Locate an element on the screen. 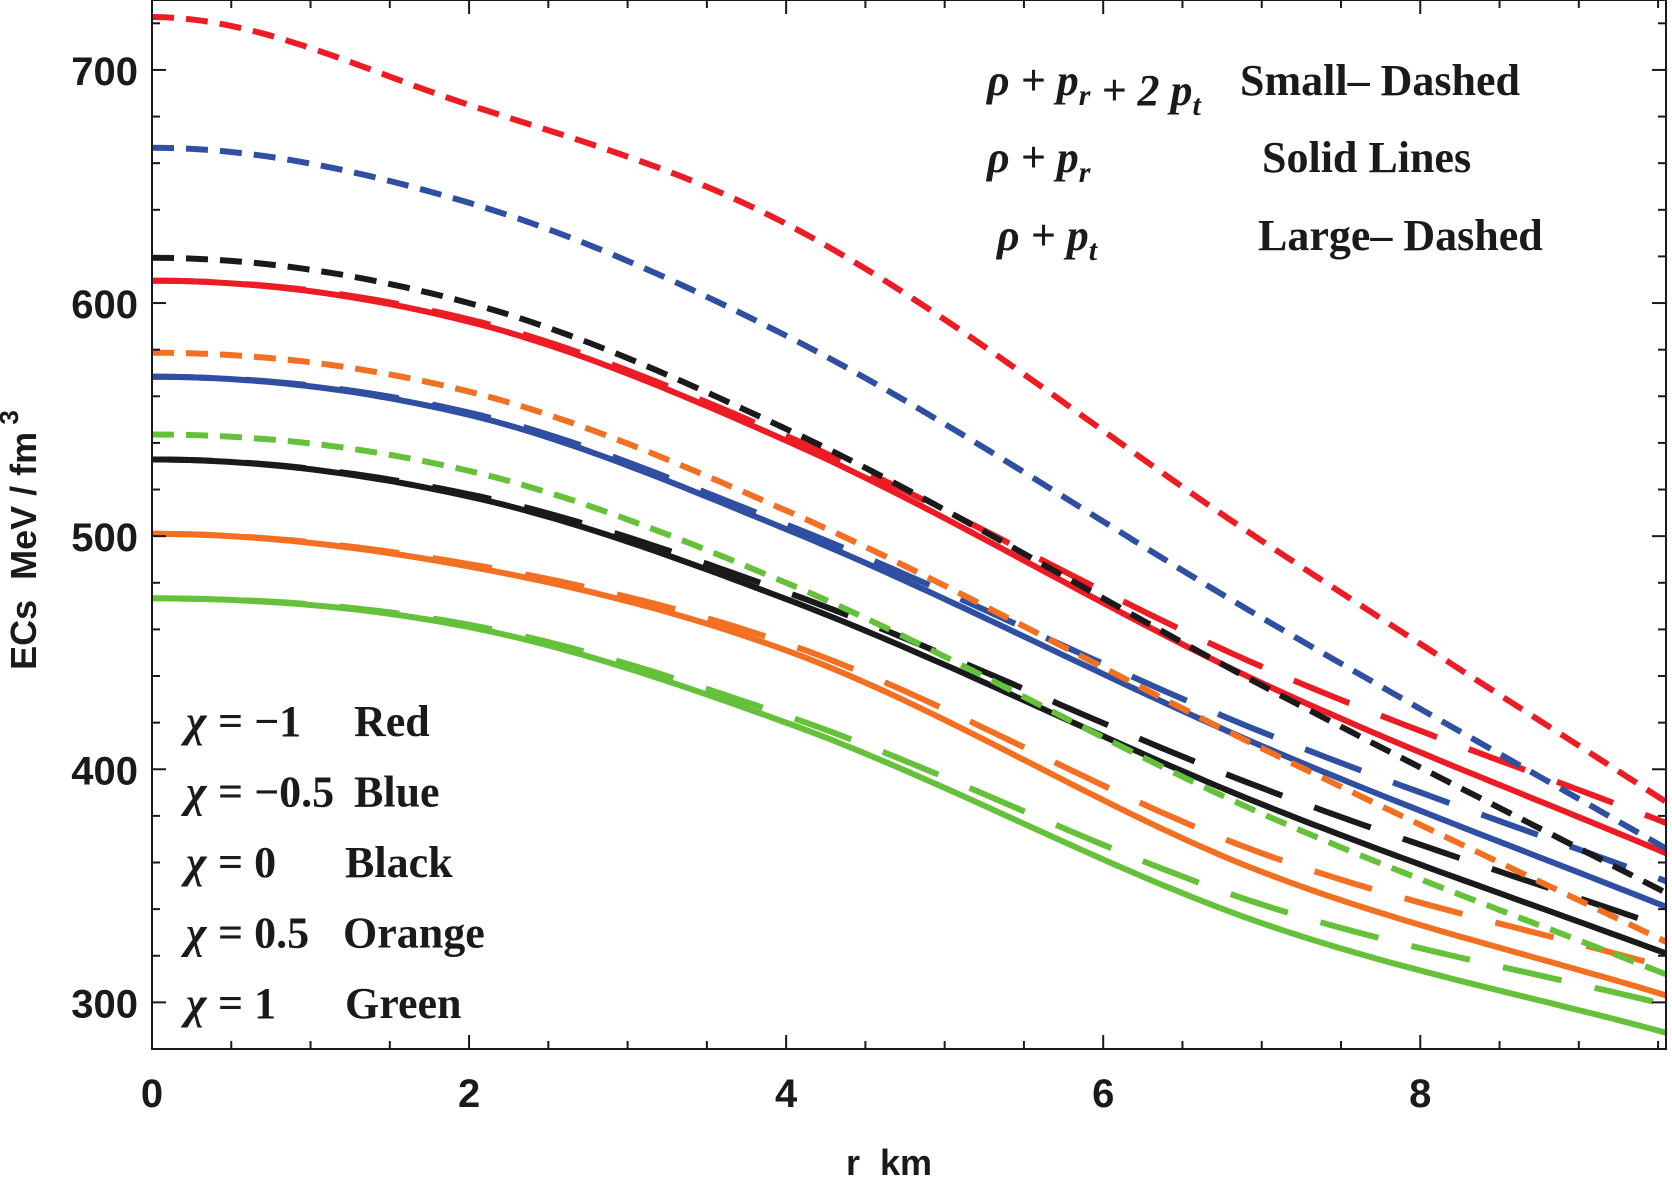 This screenshot has width=1672, height=1177. y-tick-label: 500 is located at coordinates (104, 538).